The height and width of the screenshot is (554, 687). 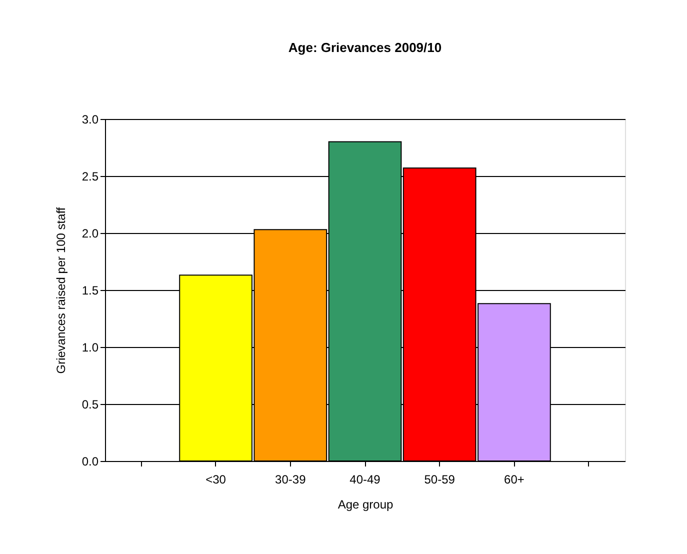 I want to click on y-axis-title: Grievances raised per 100 staff, so click(x=61, y=290).